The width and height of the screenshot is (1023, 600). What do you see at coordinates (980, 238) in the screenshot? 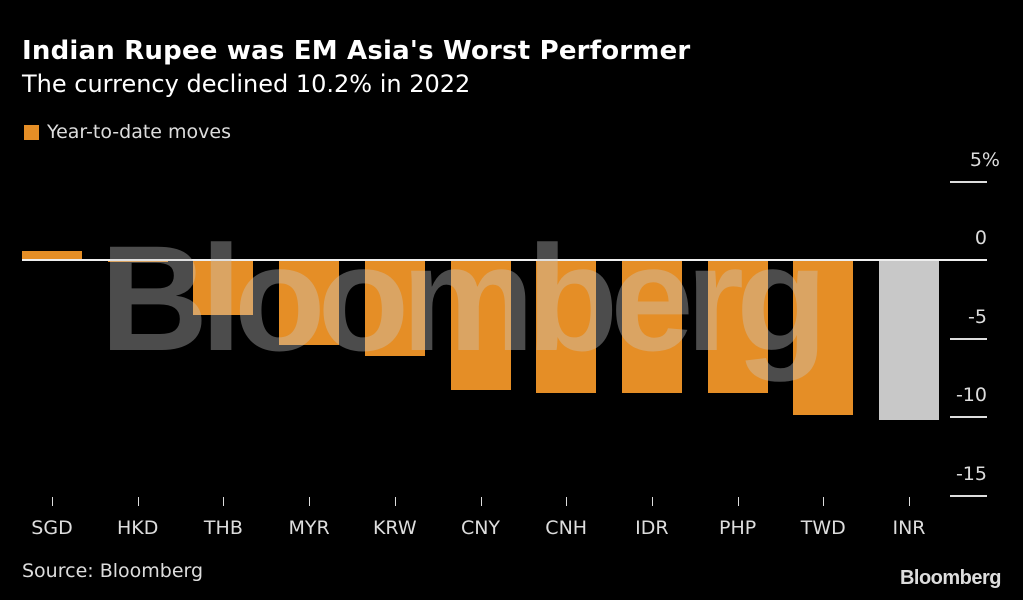
I see `y-axis-label: 0` at bounding box center [980, 238].